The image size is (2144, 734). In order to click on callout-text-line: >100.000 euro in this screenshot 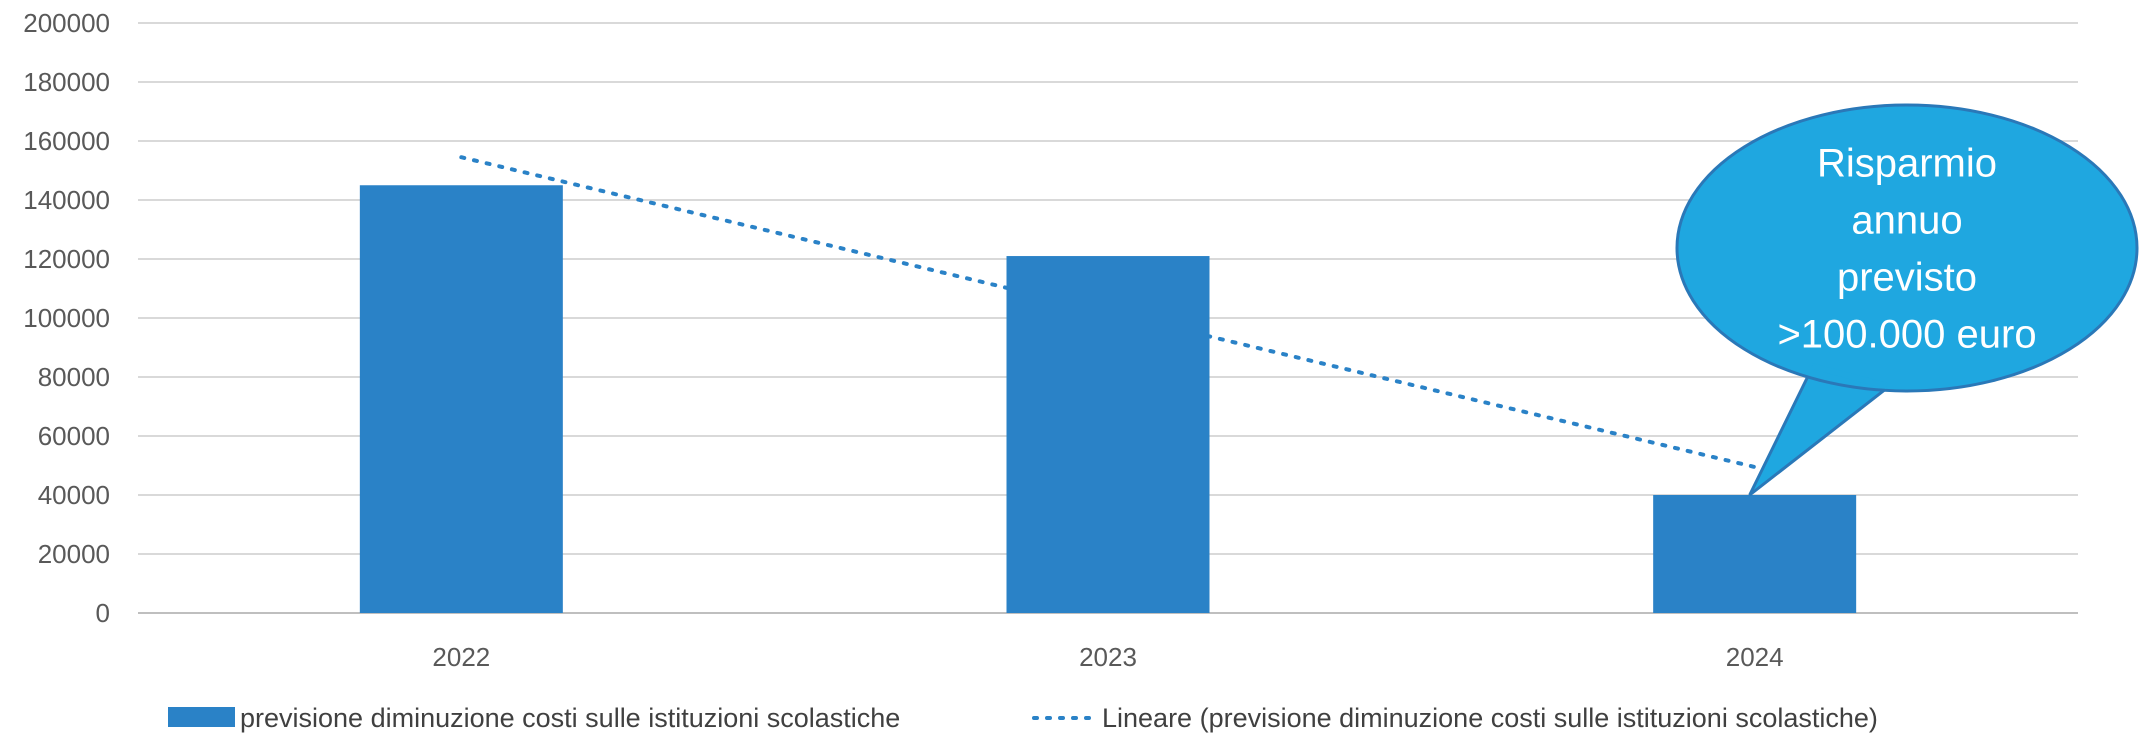, I will do `click(1906, 335)`.